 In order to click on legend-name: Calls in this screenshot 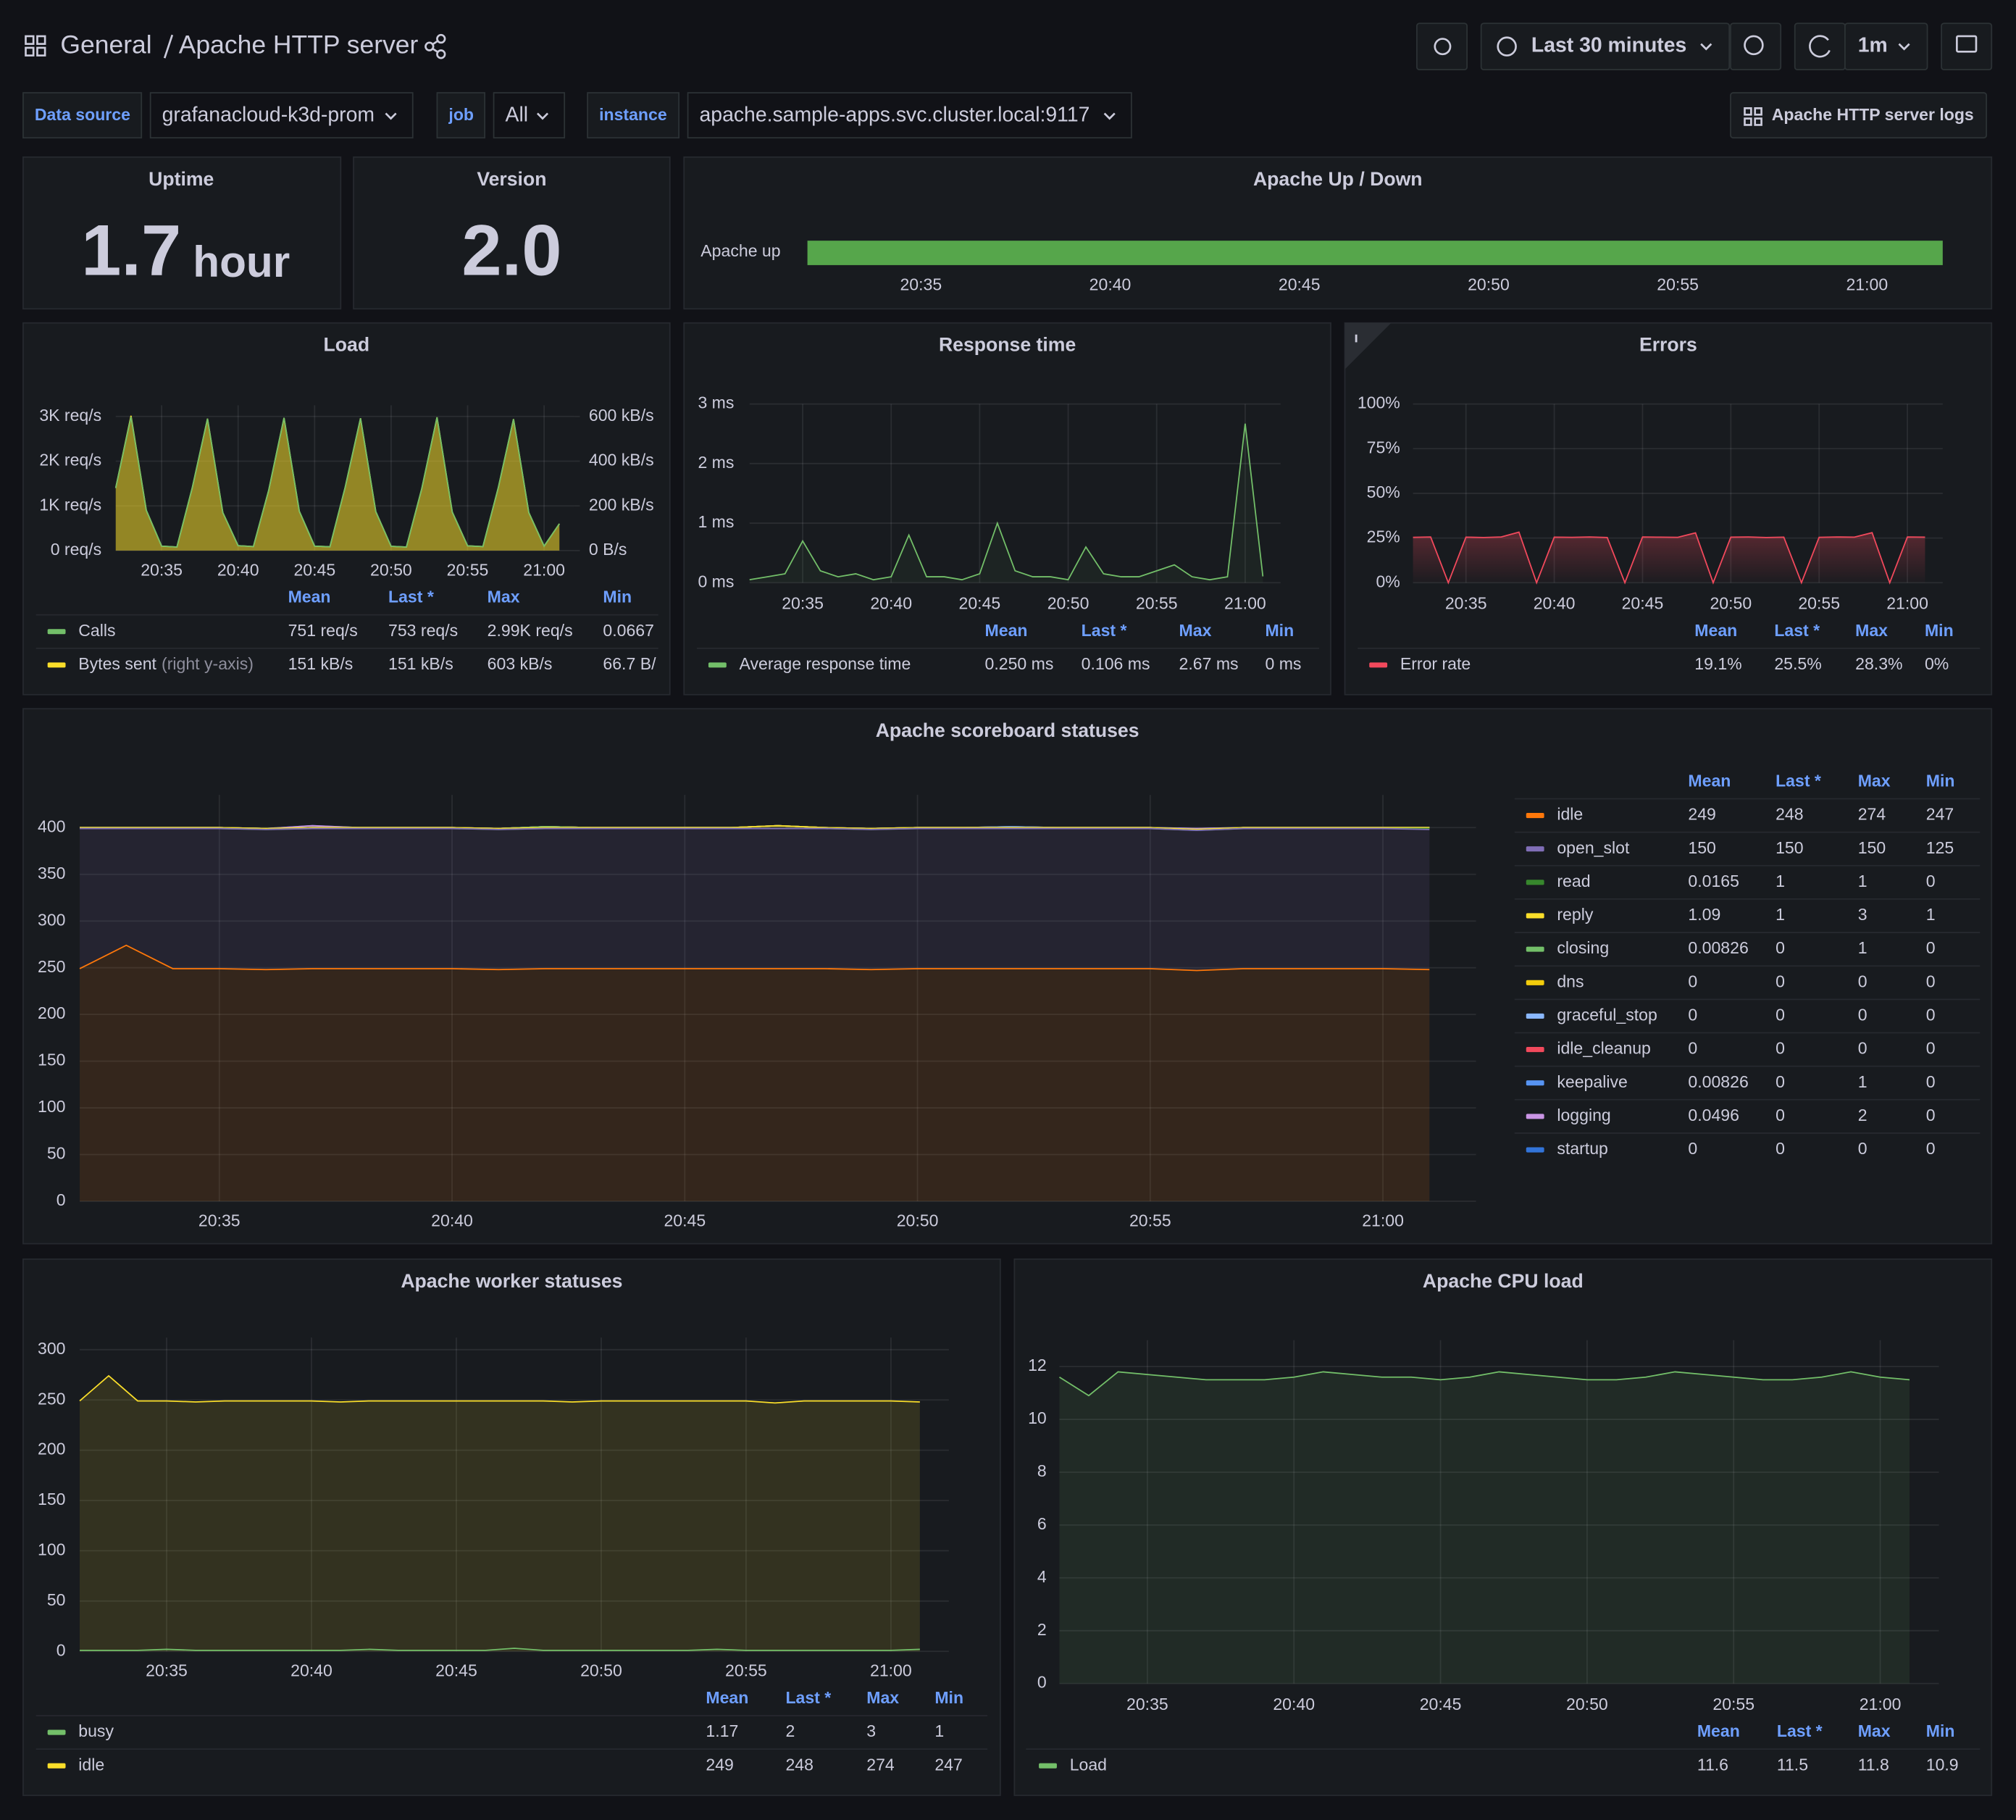, I will do `click(96, 630)`.